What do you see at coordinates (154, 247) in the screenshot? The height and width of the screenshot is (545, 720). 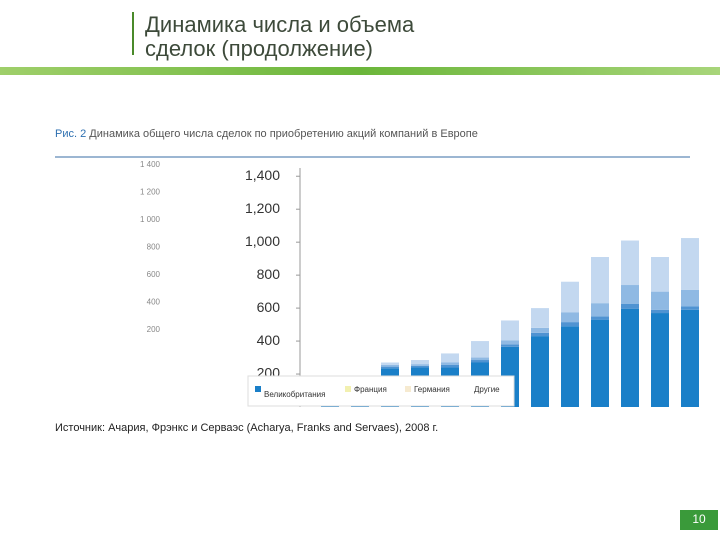 I see `overlay-label: 800` at bounding box center [154, 247].